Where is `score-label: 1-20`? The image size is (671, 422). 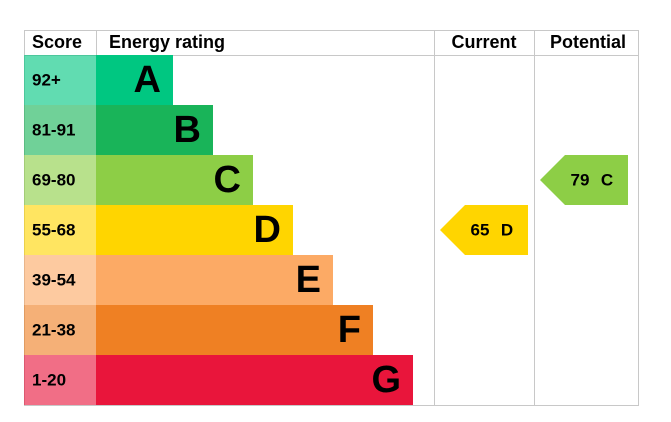 score-label: 1-20 is located at coordinates (49, 379).